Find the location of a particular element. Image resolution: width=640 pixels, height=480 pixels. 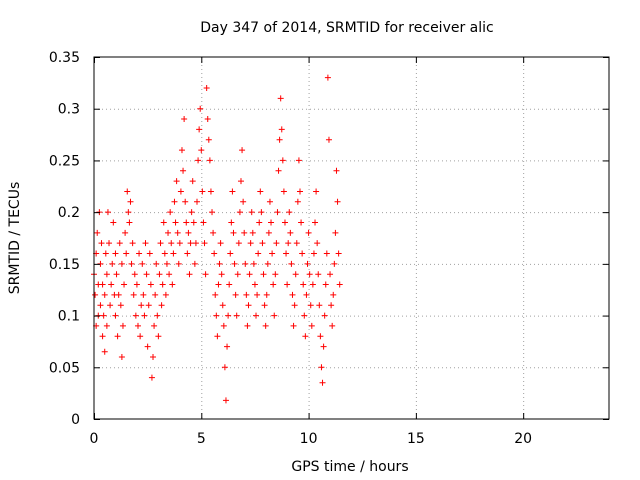

y-tick-label: 0.35 is located at coordinates (64, 58).